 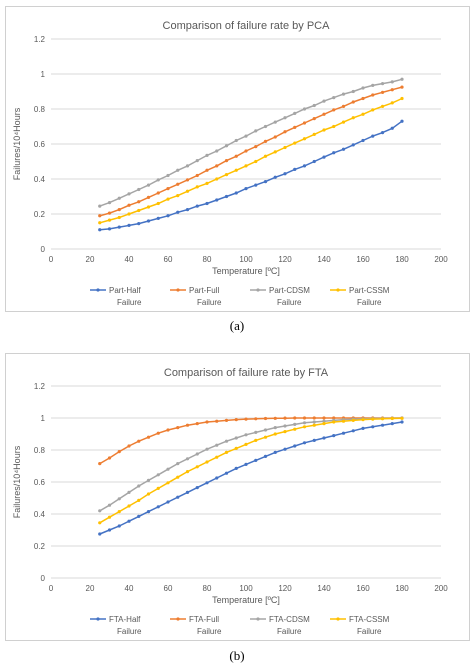 What do you see at coordinates (90, 259) in the screenshot?
I see `charta-xtick-label: 20` at bounding box center [90, 259].